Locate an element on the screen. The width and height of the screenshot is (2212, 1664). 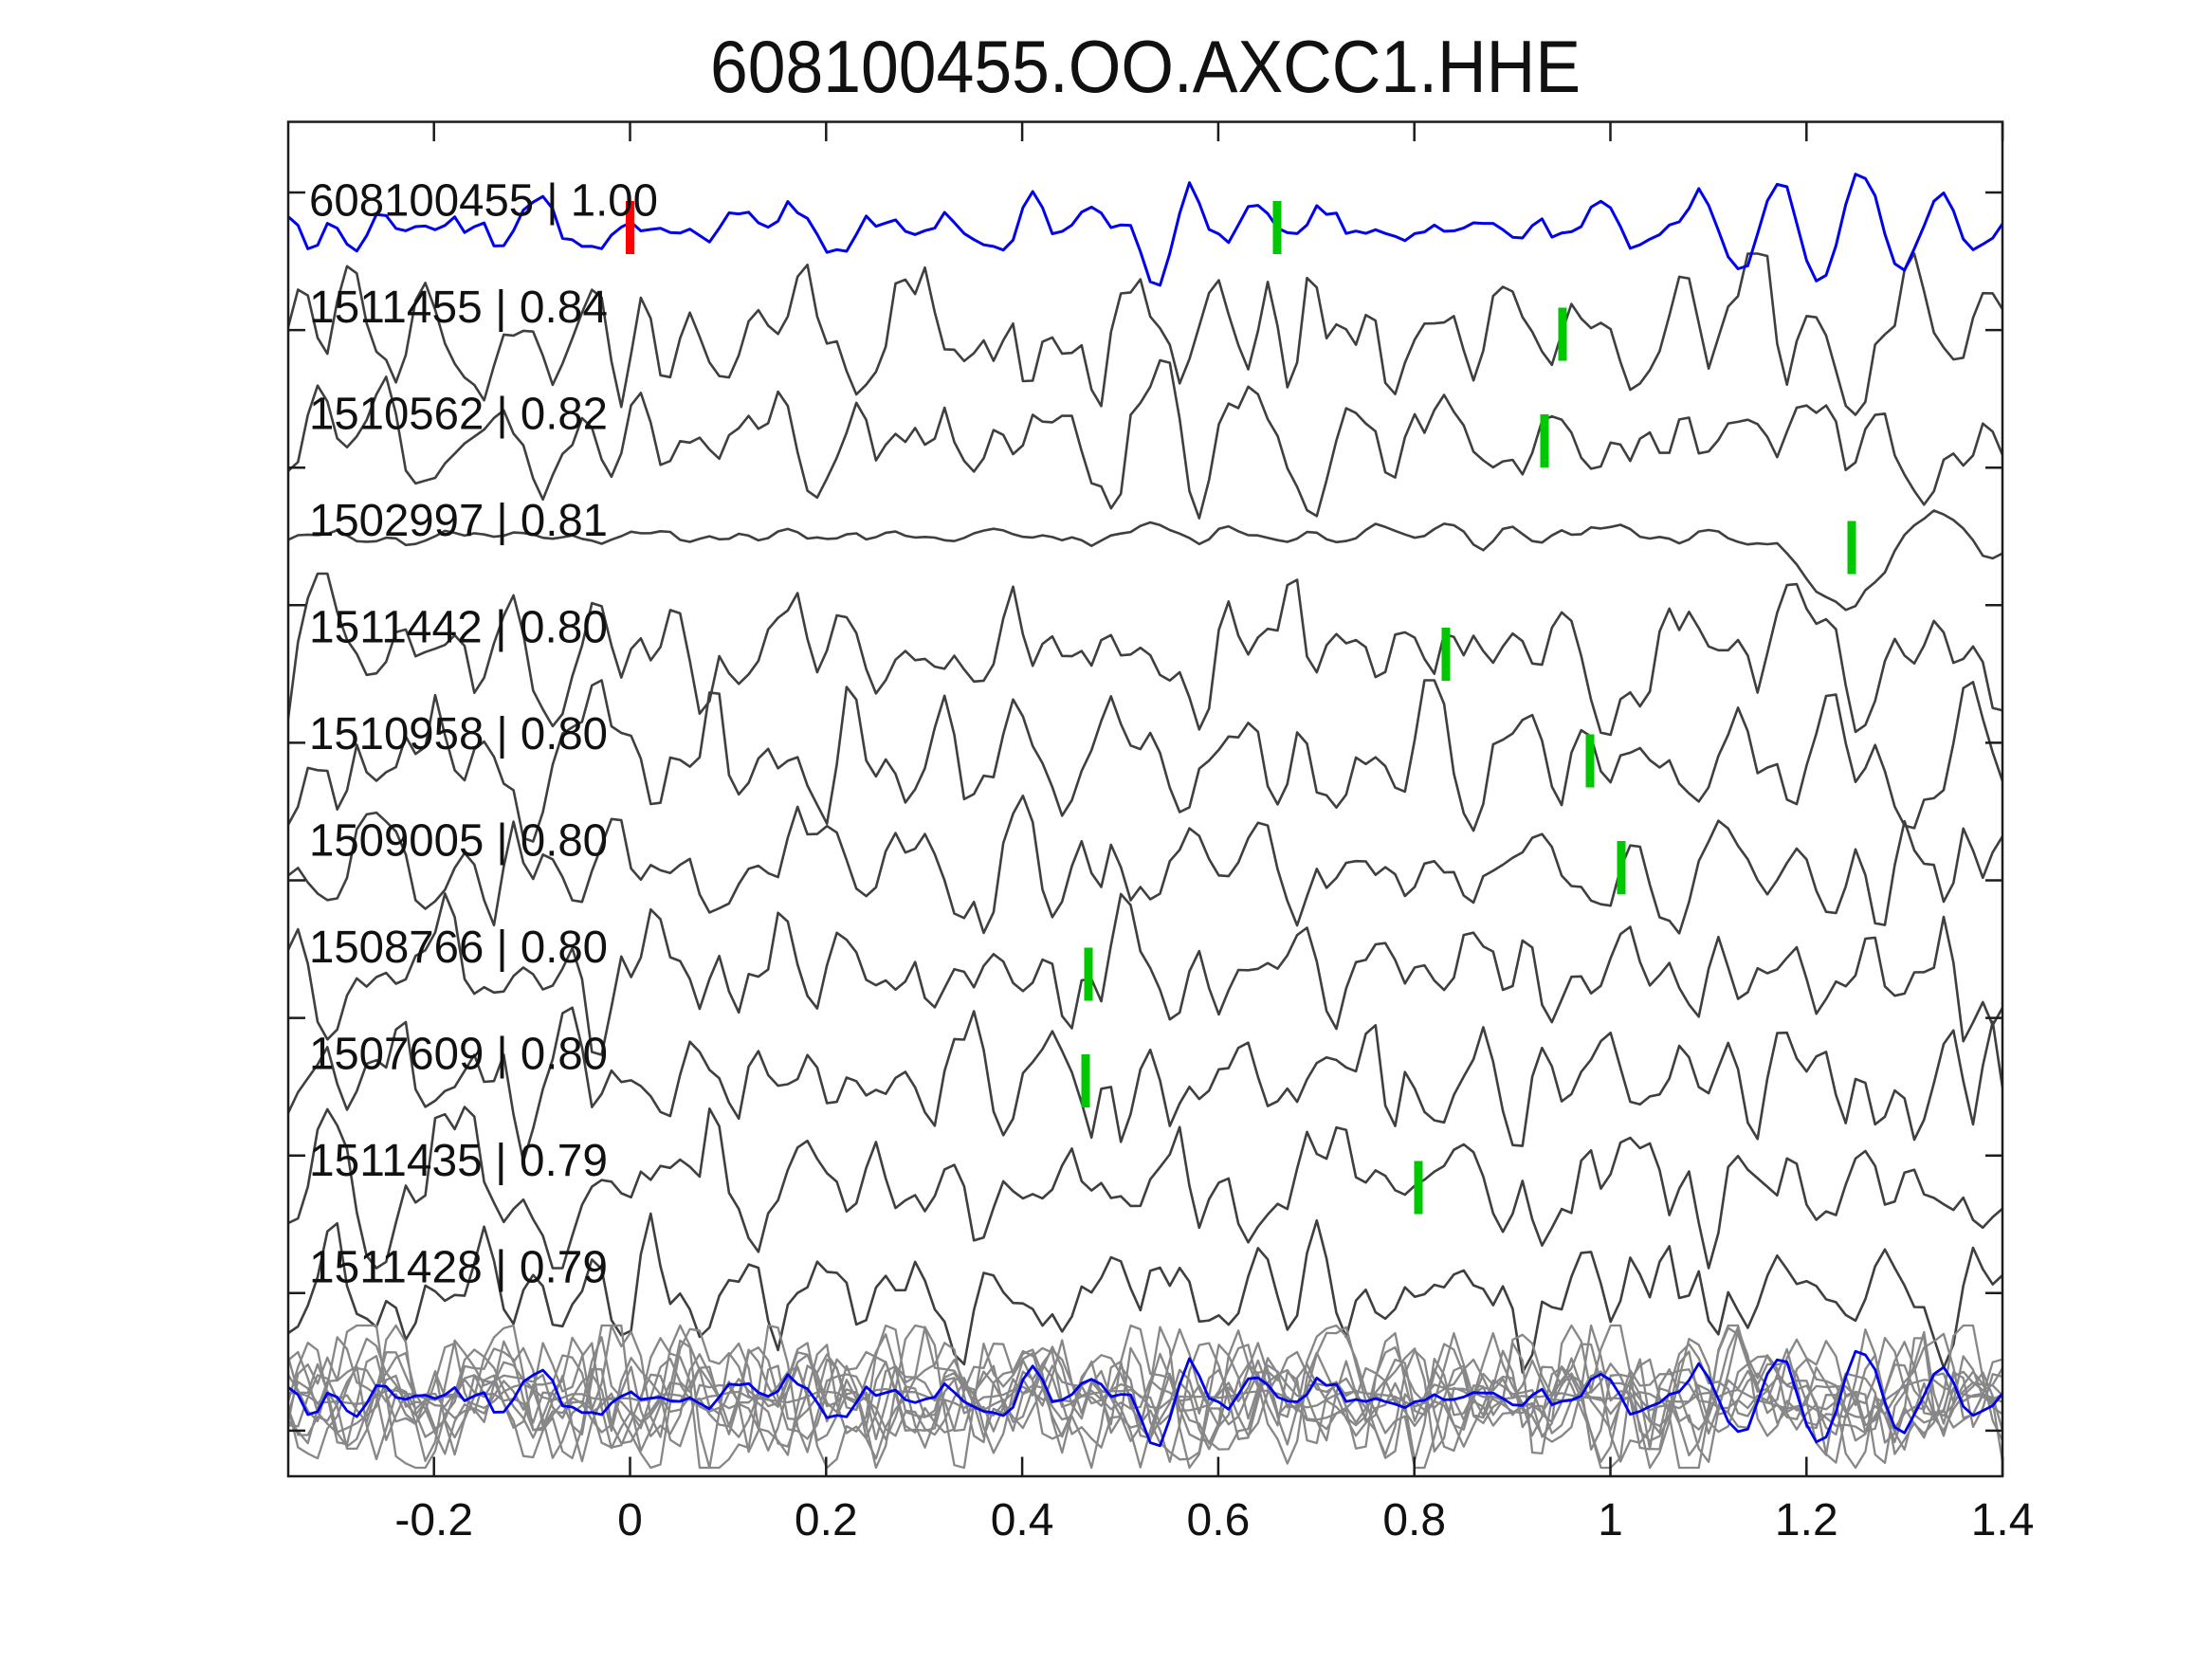
svg-text: 1.4 is located at coordinates (2003, 1520).